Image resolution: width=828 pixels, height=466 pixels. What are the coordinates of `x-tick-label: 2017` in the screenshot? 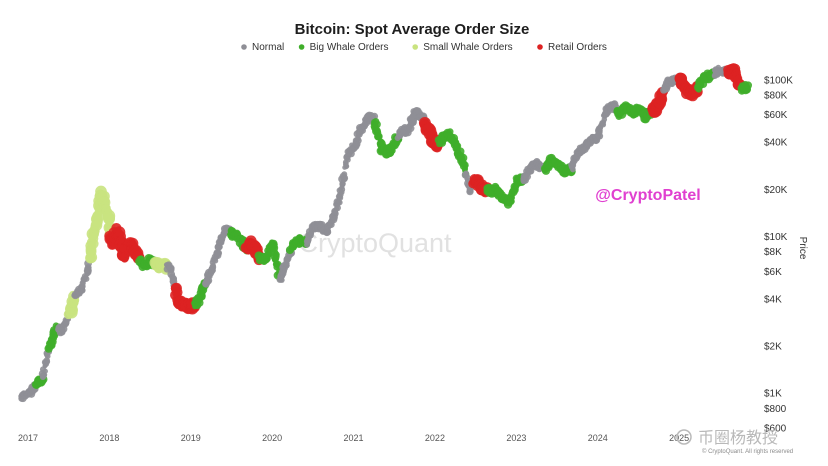 It's located at (28, 438).